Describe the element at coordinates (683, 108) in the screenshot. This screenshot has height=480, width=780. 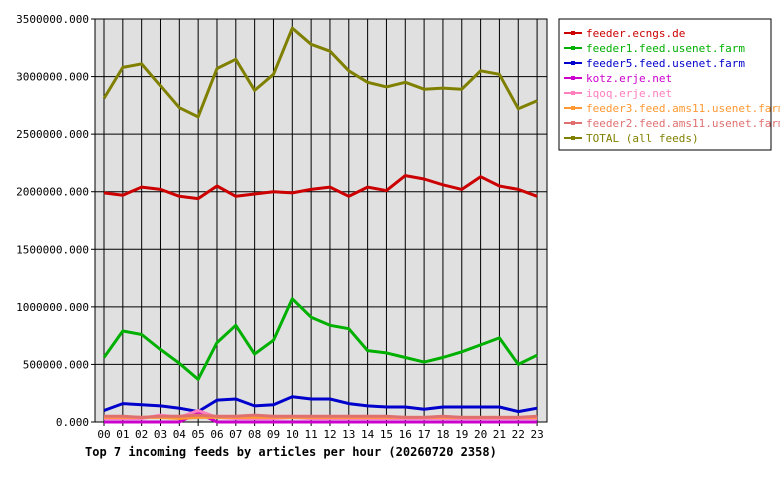
I see `legend-label: feeder3.feed.ams11.usenet.farm` at that location.